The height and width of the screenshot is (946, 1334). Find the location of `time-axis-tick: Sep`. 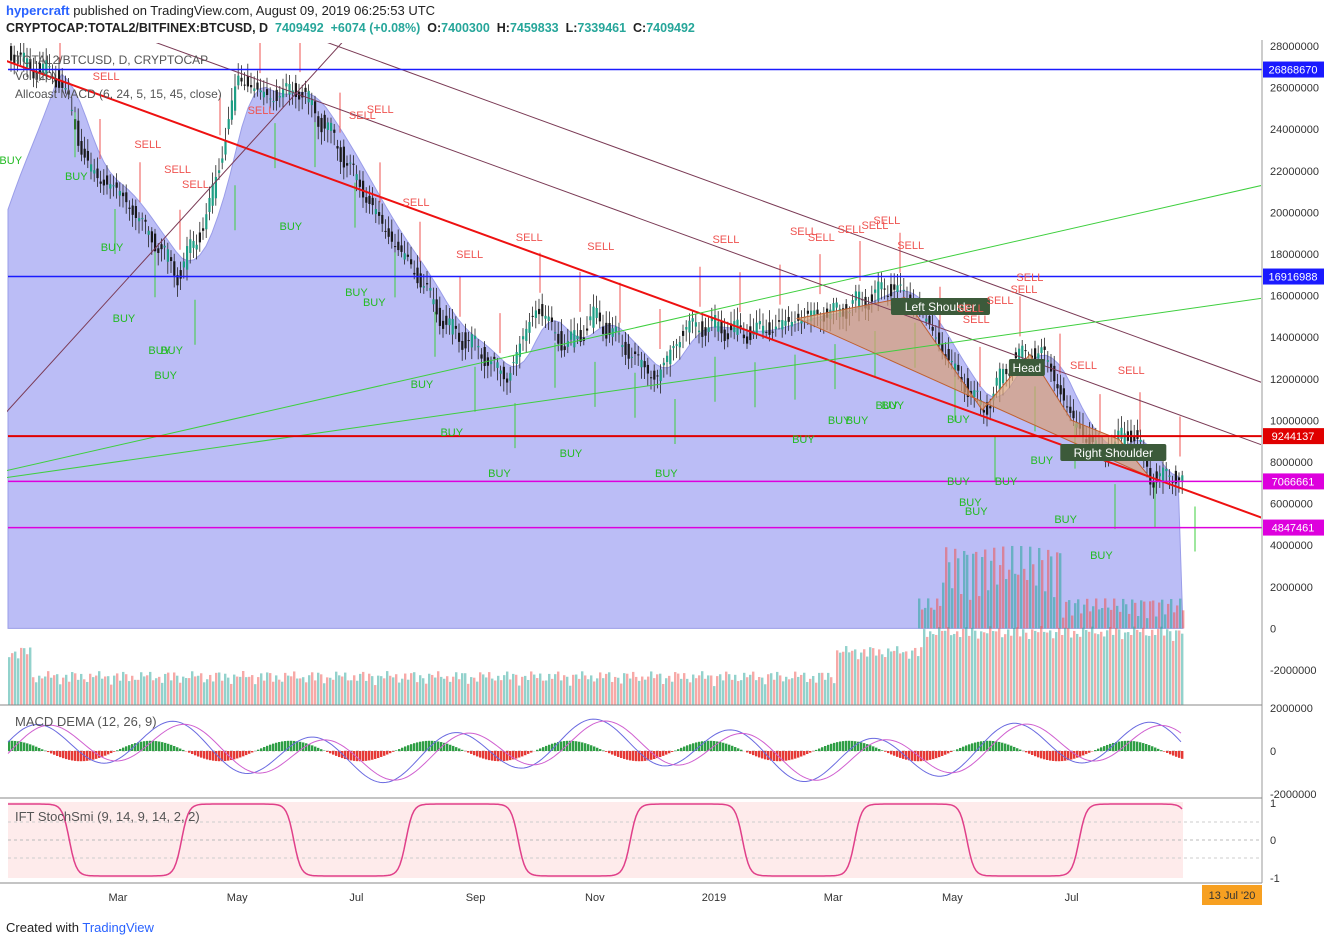

time-axis-tick: Sep is located at coordinates (476, 898).